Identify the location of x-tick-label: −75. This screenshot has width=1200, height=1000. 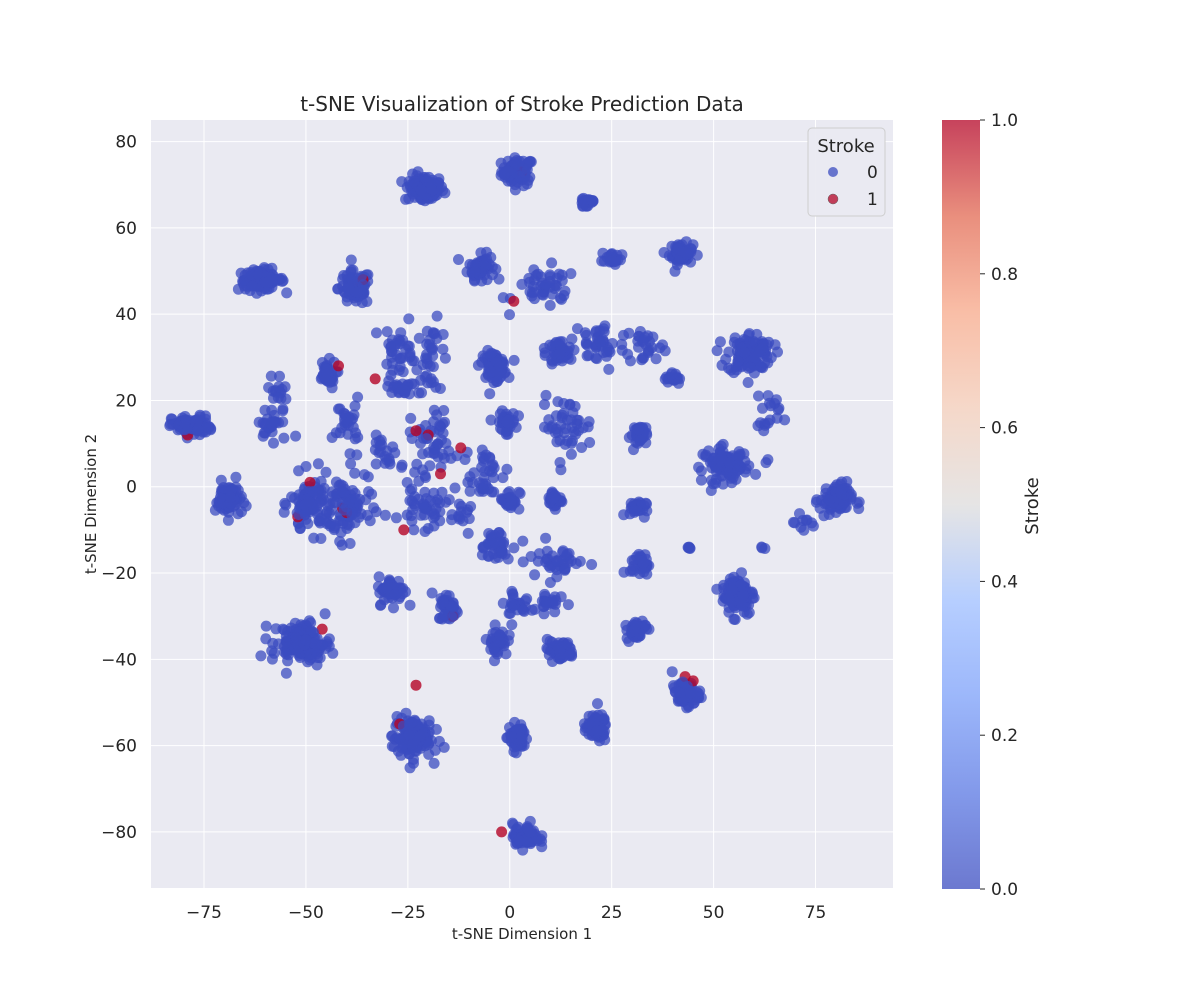
(204, 913).